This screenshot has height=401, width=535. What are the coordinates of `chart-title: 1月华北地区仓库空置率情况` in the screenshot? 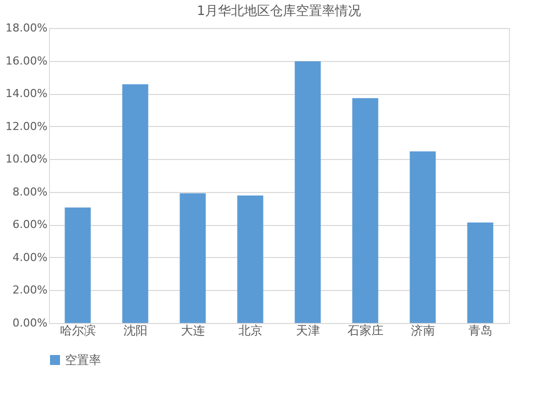 It's located at (279, 11).